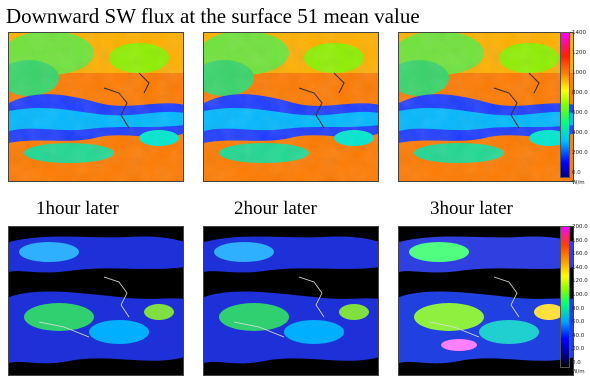  Describe the element at coordinates (565, 297) in the screenshot. I see `bottom-colorbar` at that location.